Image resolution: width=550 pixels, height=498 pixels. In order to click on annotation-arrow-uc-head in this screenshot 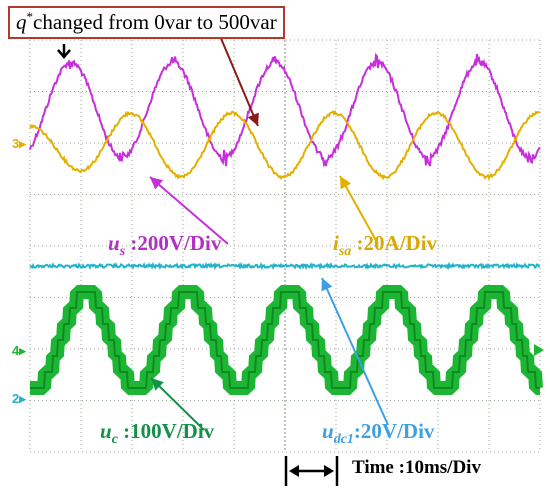, I will do `click(157, 384)`.